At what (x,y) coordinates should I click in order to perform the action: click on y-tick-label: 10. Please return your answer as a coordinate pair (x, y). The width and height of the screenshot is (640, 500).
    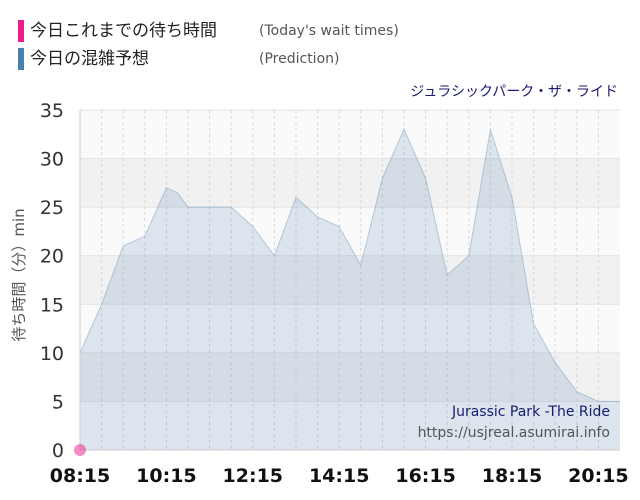
    Looking at the image, I should click on (52, 354).